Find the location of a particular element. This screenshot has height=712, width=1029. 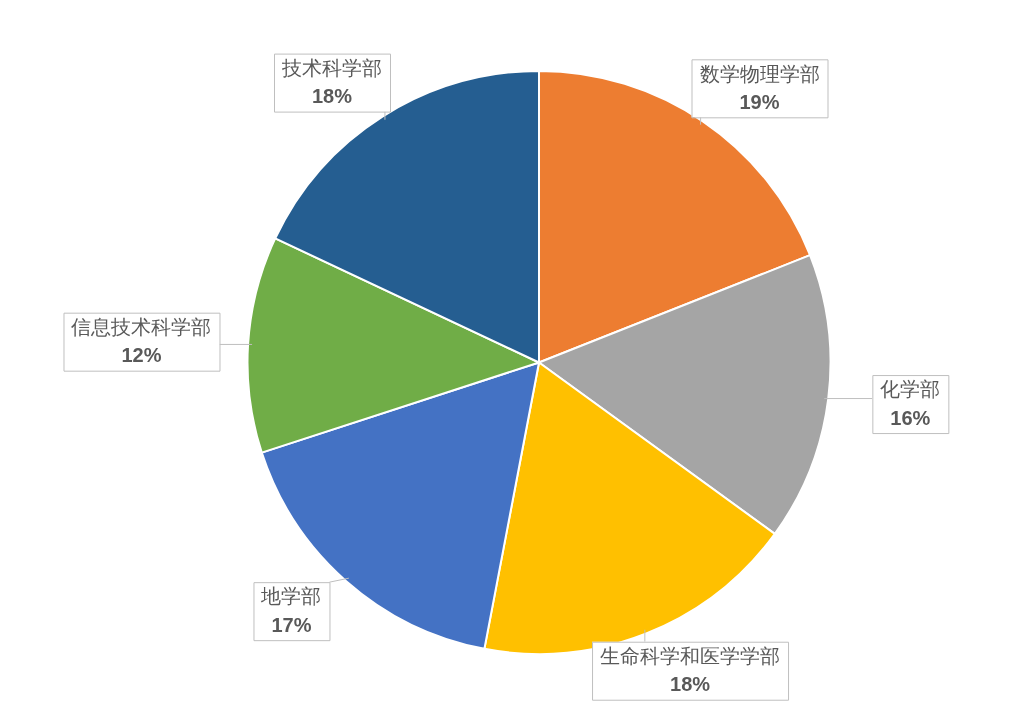

slice-label: 化学部 is located at coordinates (910, 389).